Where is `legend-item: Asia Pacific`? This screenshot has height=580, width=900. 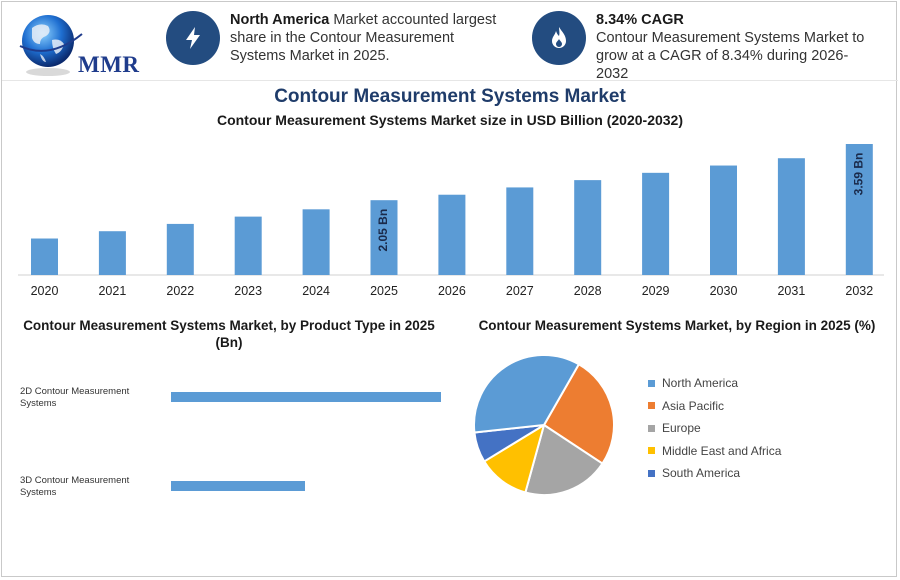 legend-item: Asia Pacific is located at coordinates (714, 406).